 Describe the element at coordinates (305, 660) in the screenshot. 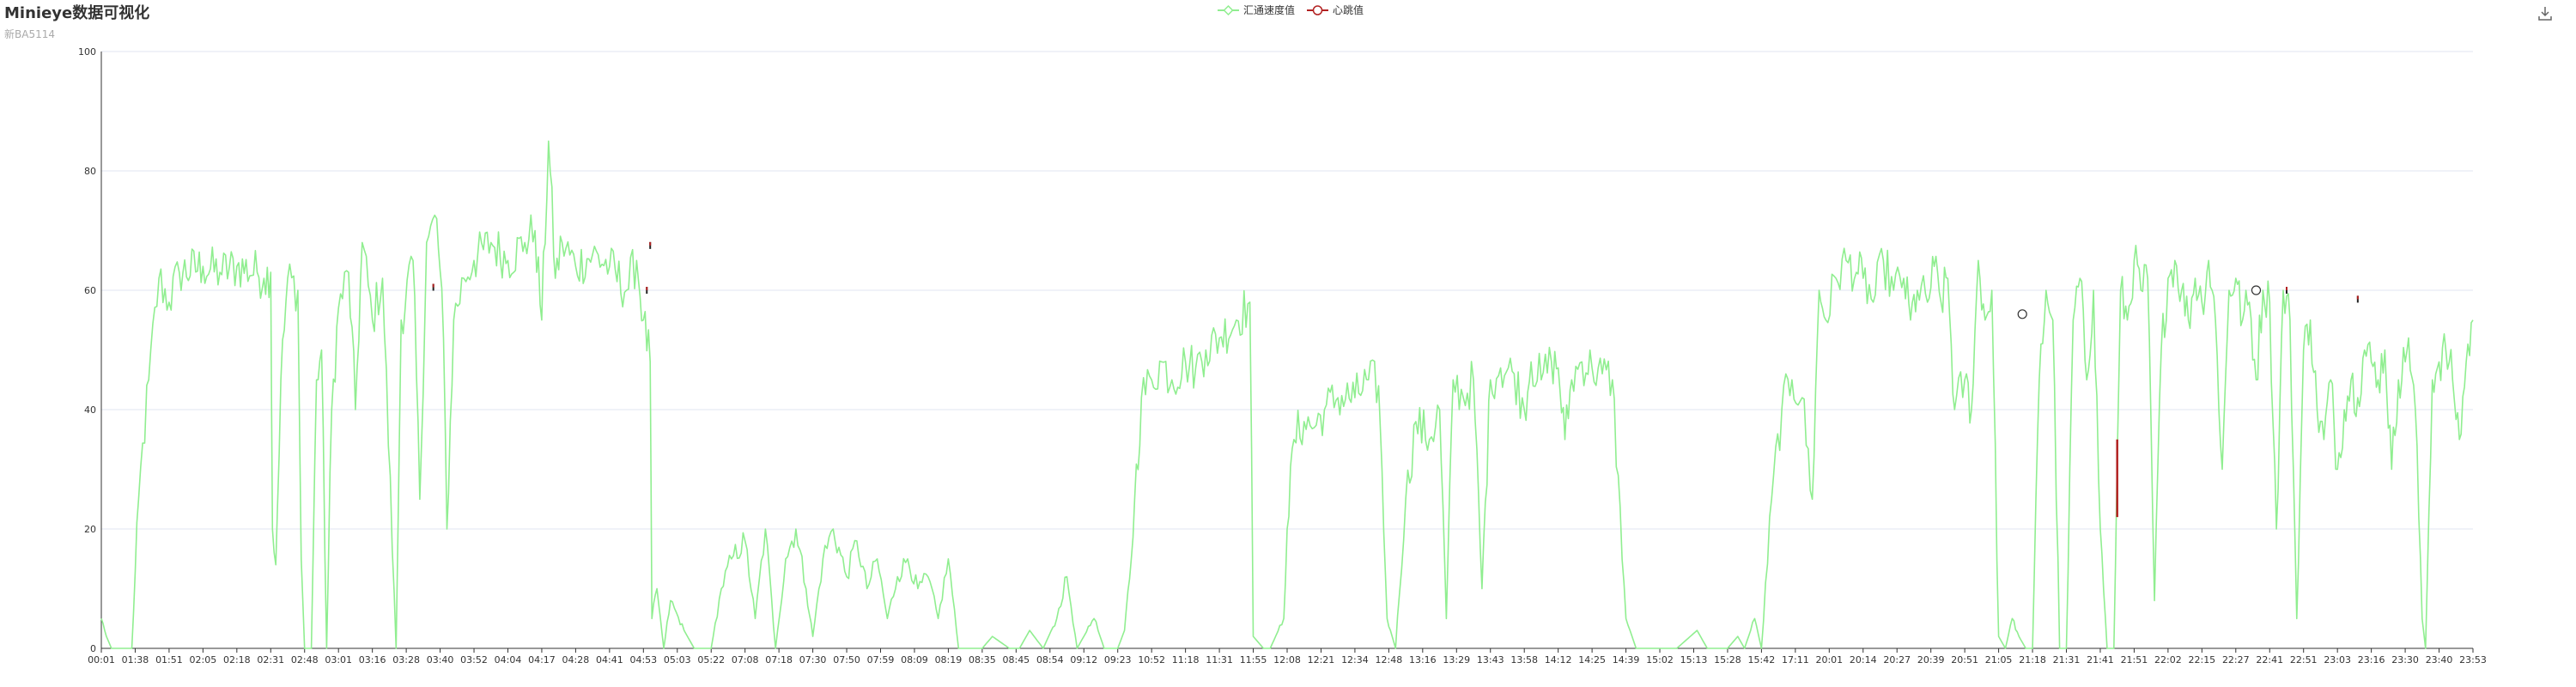

I see `x-tick-label: 02:48` at that location.